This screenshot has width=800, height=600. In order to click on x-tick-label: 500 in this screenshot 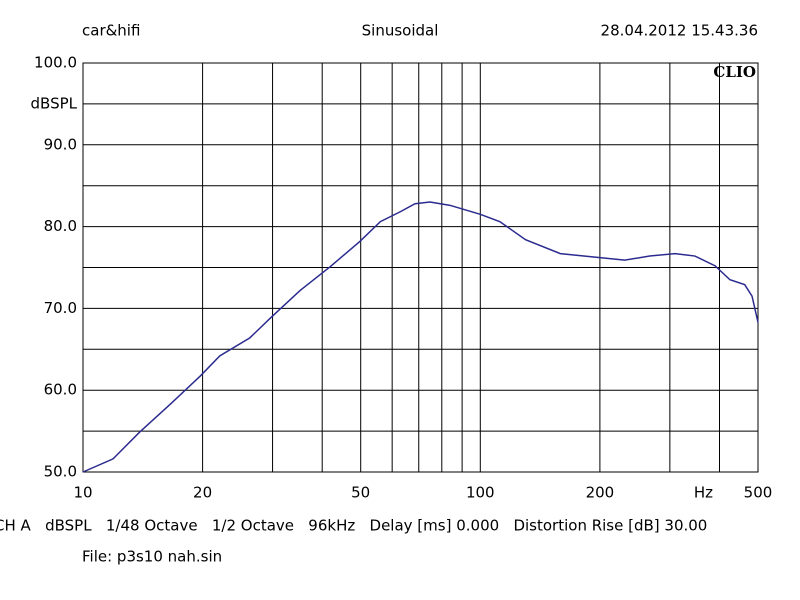, I will do `click(758, 493)`.